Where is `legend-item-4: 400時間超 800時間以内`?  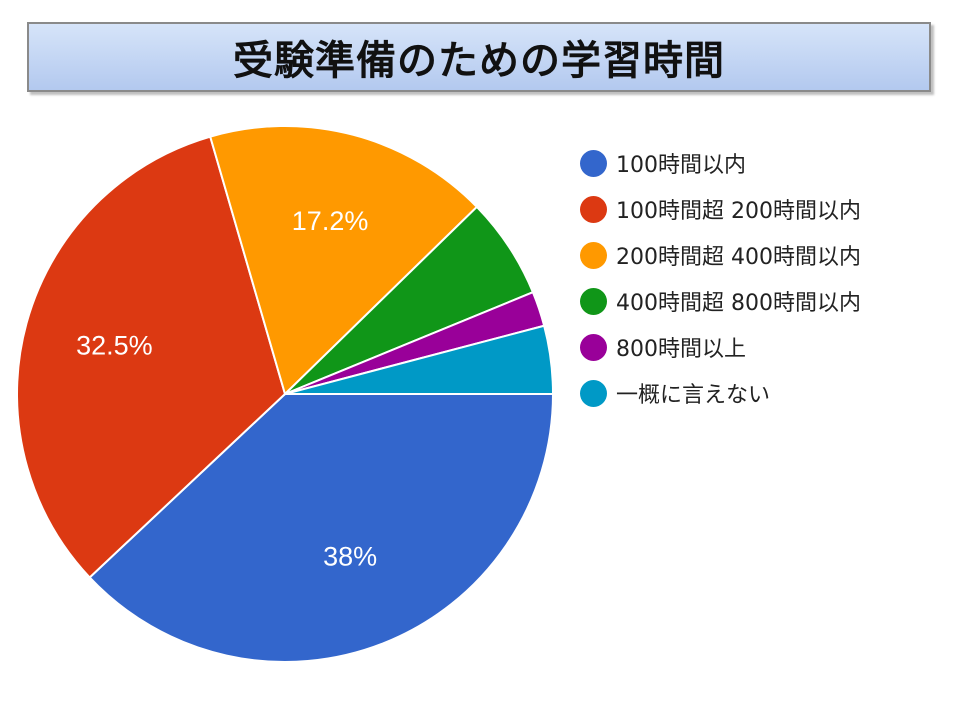 legend-item-4: 400時間超 800時間以内 is located at coordinates (760, 301).